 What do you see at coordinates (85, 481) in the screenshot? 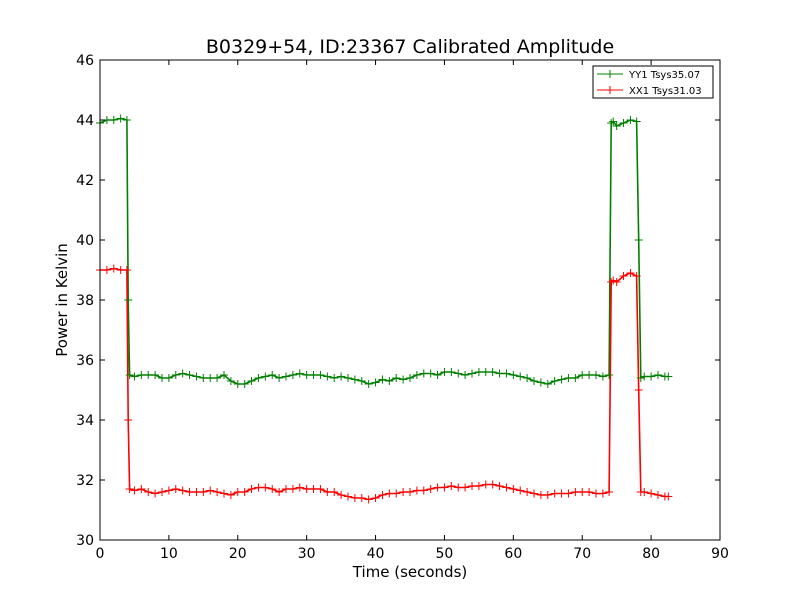
I see `y-tick-label: 32` at bounding box center [85, 481].